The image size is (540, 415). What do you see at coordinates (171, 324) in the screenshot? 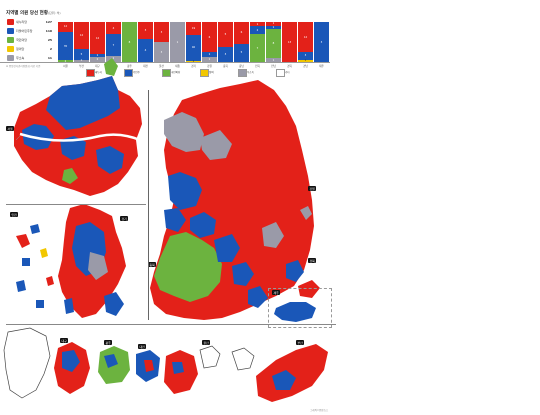
I see `inset-divider-horizontal` at bounding box center [171, 324].